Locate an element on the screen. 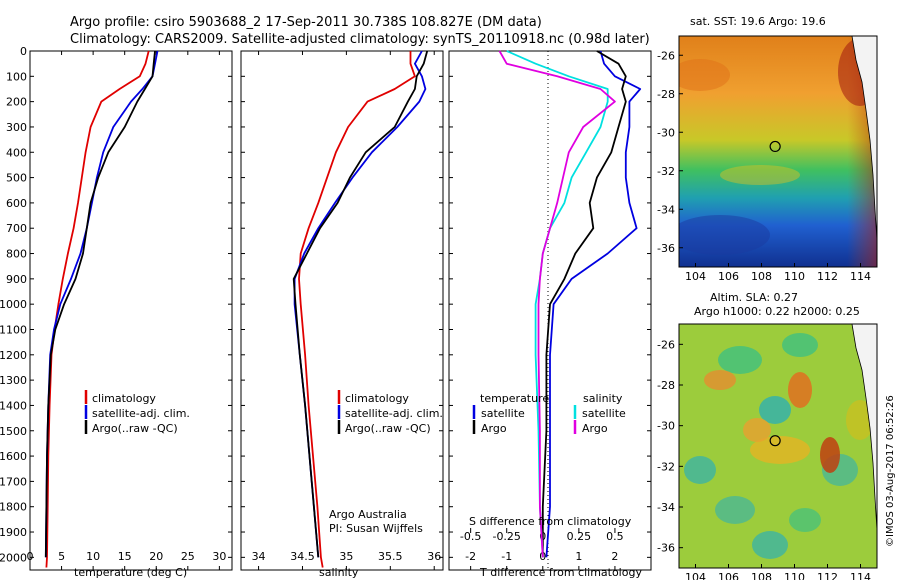 The width and height of the screenshot is (900, 580). salinity-x-tick-label: 35.5 is located at coordinates (390, 556).